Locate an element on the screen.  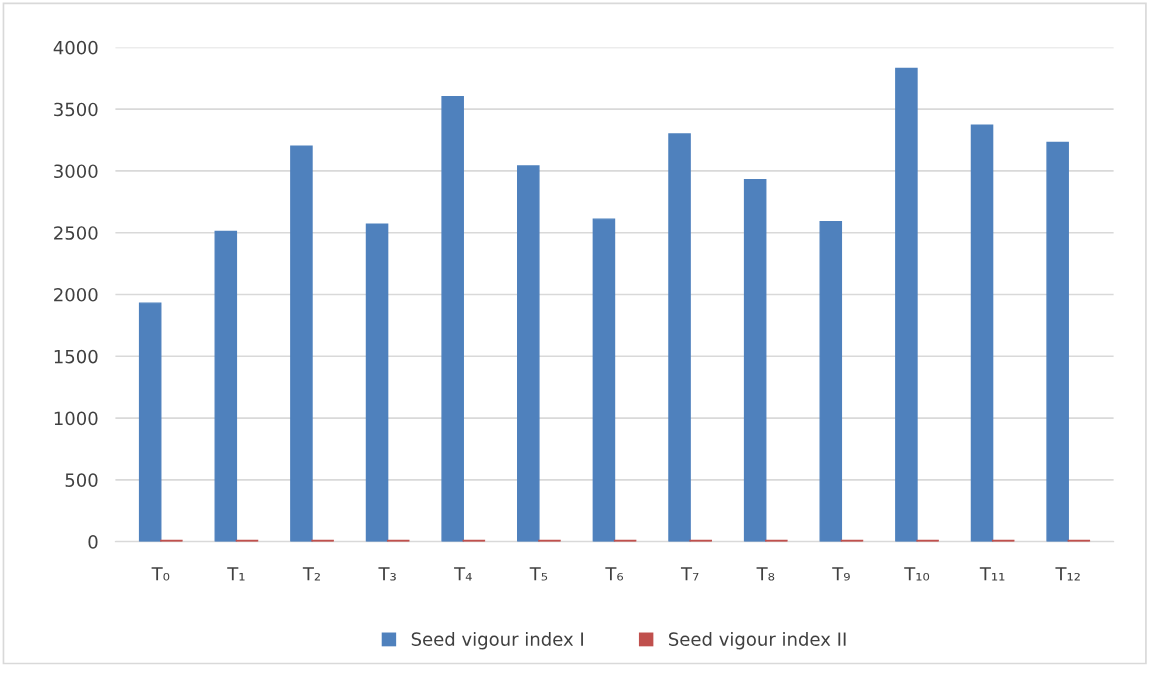
x-tick-label: T₃ is located at coordinates (387, 574).